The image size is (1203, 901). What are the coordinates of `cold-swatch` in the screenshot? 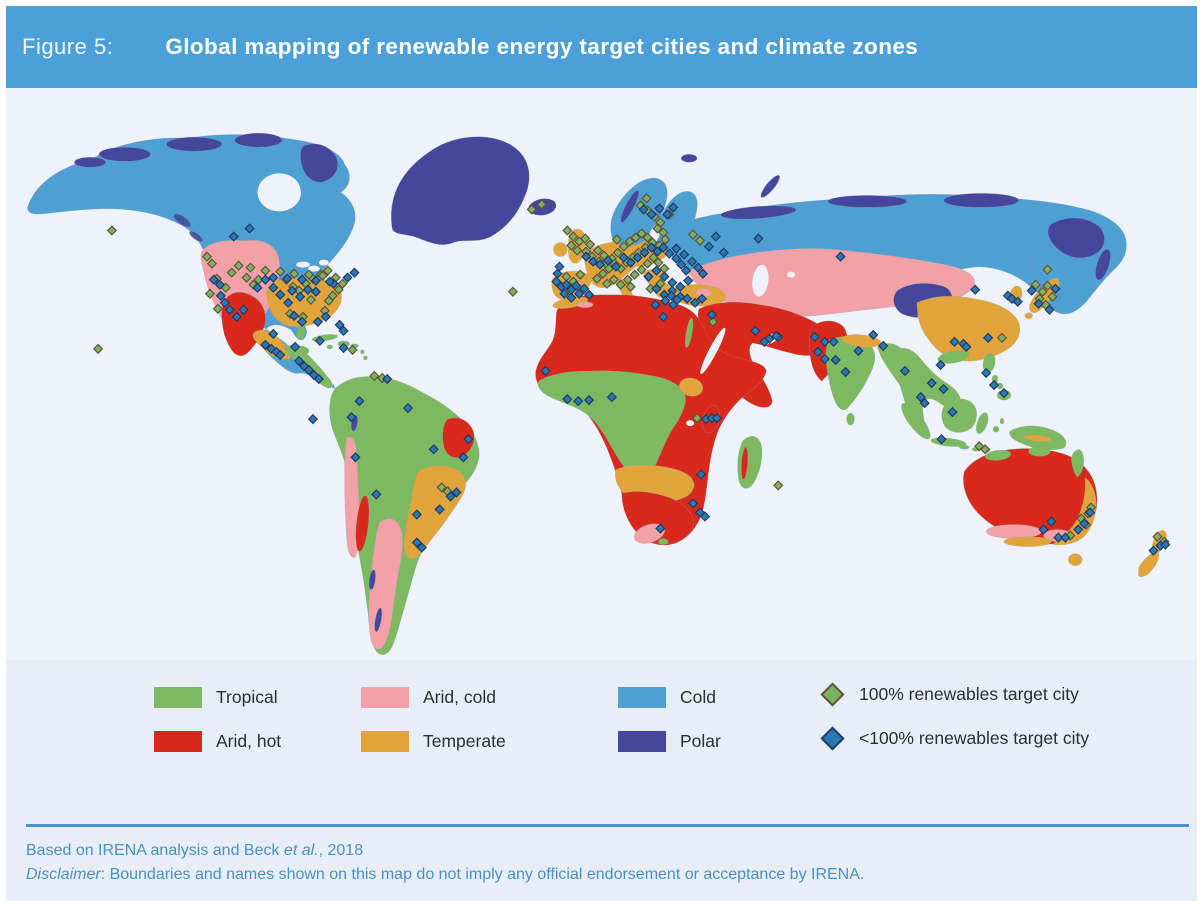 It's located at (642, 697).